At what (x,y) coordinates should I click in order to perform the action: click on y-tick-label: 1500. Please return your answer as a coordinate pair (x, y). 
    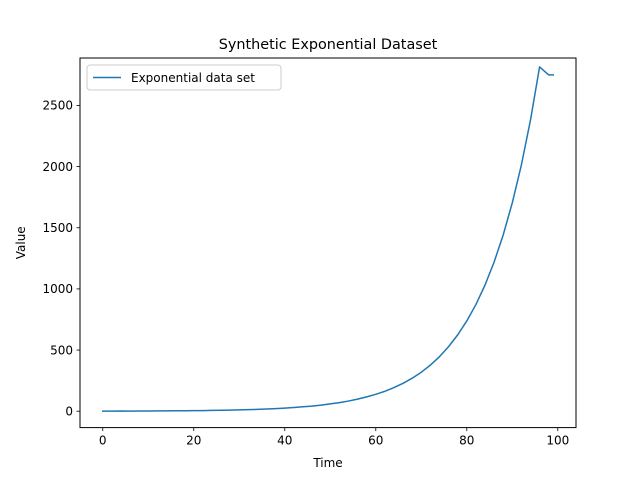
    Looking at the image, I should click on (57, 228).